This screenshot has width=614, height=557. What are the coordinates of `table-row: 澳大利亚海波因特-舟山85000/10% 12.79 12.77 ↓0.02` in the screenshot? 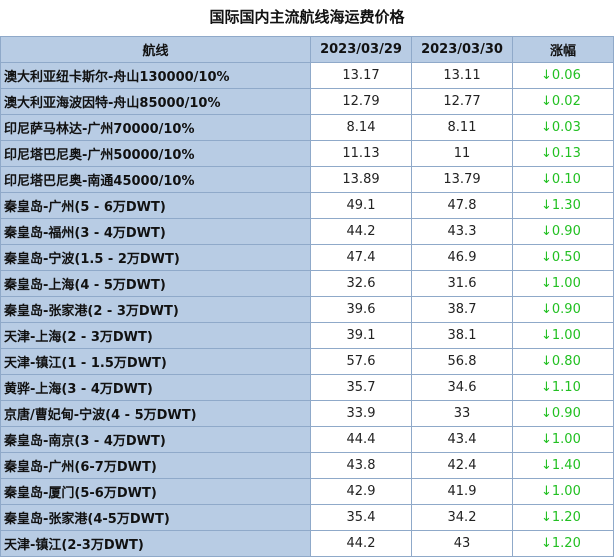 It's located at (307, 101).